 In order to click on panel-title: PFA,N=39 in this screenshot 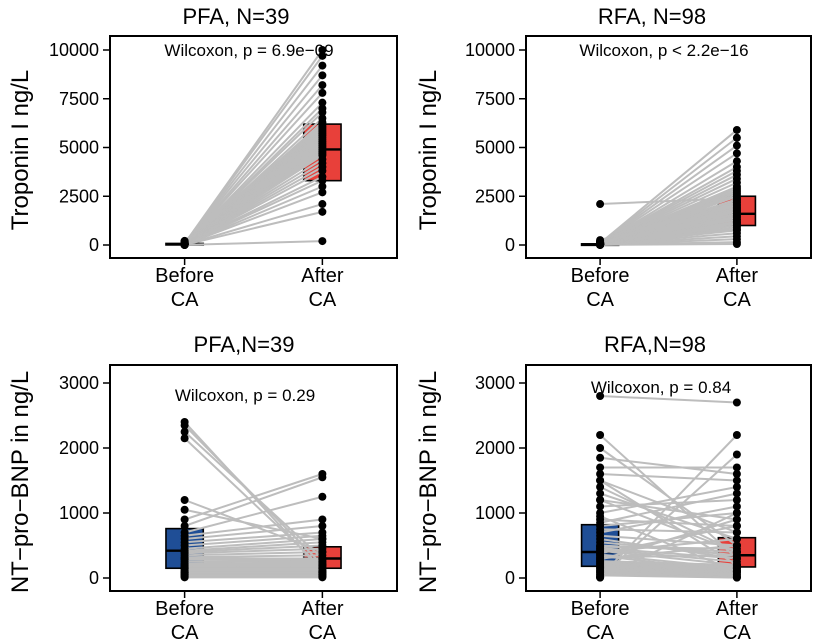, I will do `click(244, 344)`.